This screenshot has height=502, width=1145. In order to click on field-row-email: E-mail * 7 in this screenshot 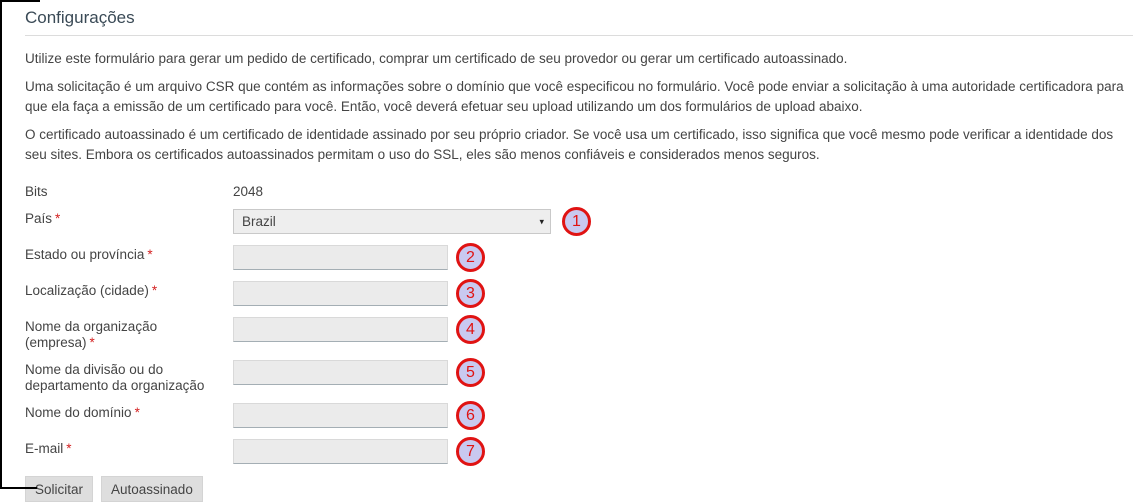, I will do `click(579, 451)`.